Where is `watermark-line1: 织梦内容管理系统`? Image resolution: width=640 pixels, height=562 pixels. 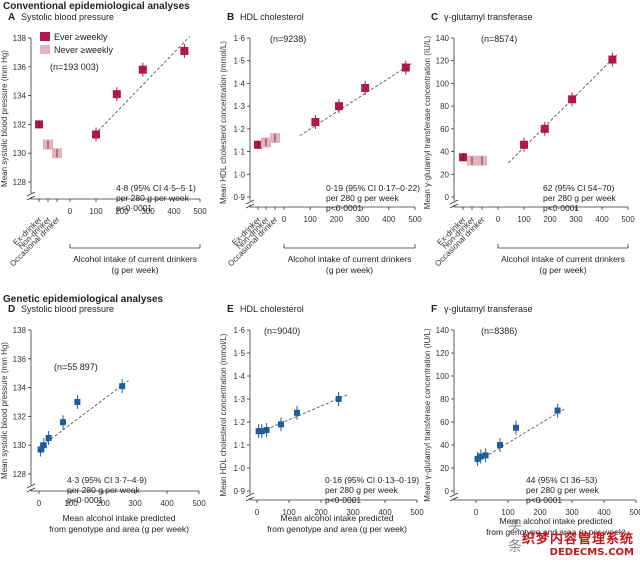
watermark-line1: 织梦内容管理系统 is located at coordinates (577, 539).